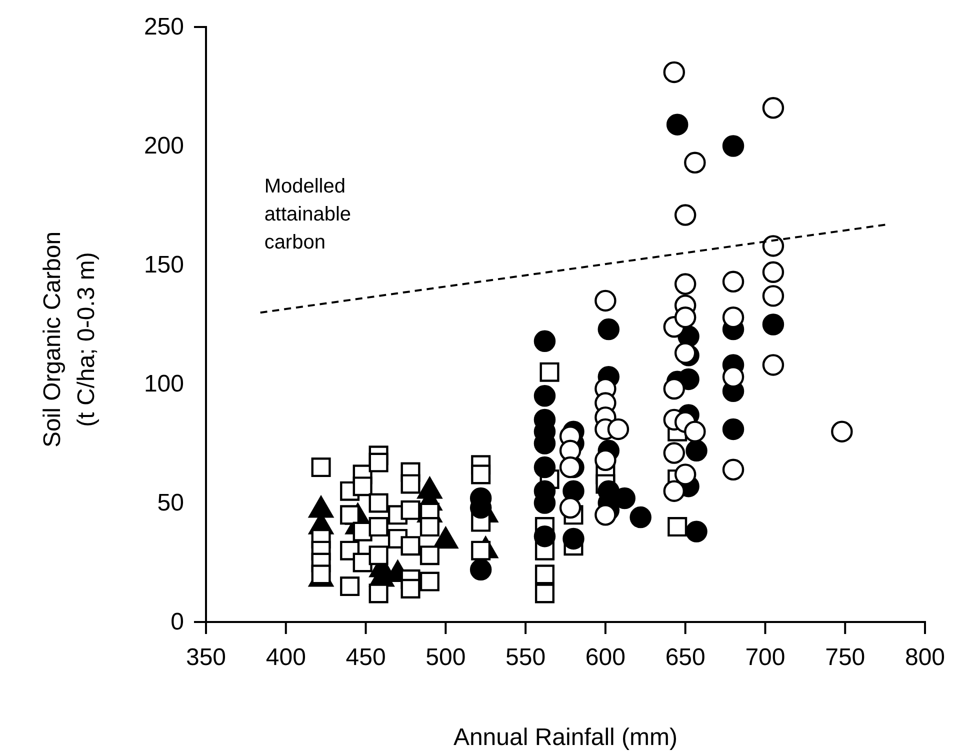  Describe the element at coordinates (685, 658) in the screenshot. I see `x-tick-label: 650` at that location.